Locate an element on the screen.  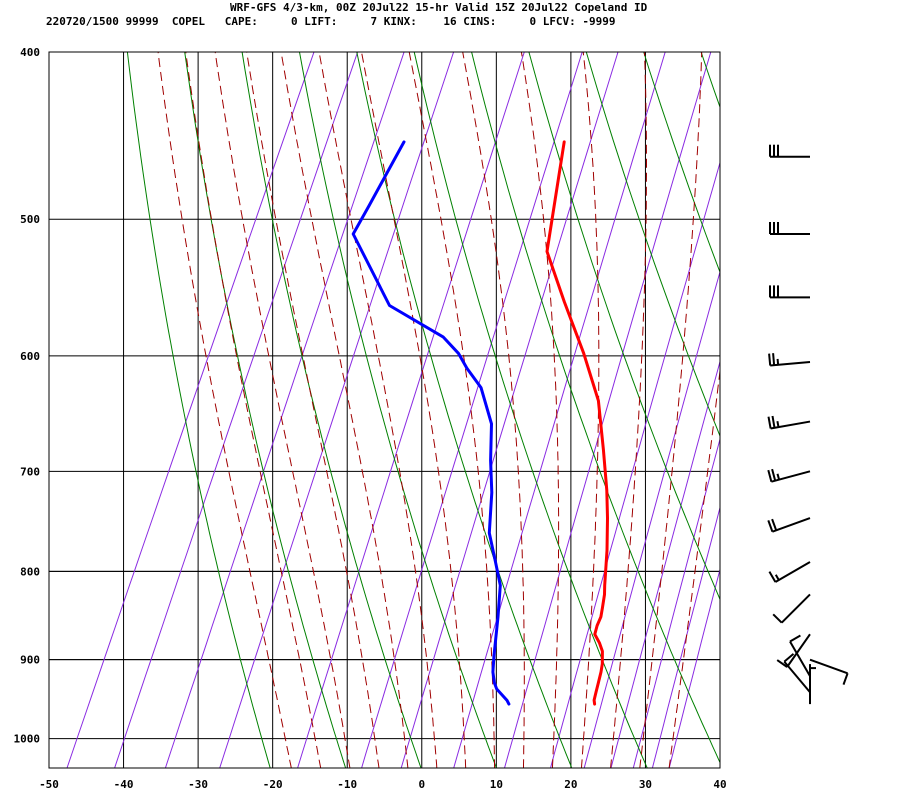
temperature-tick-label: -20 is located at coordinates (273, 784).